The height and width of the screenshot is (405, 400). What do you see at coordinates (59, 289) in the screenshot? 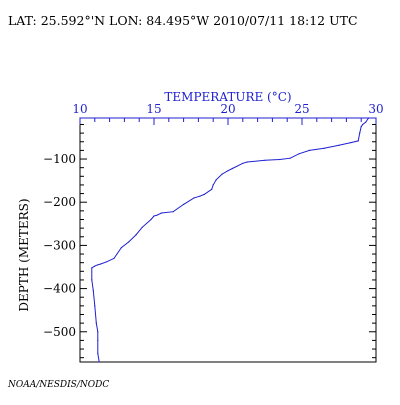
I see `depth-tick-label: −400` at bounding box center [59, 289].